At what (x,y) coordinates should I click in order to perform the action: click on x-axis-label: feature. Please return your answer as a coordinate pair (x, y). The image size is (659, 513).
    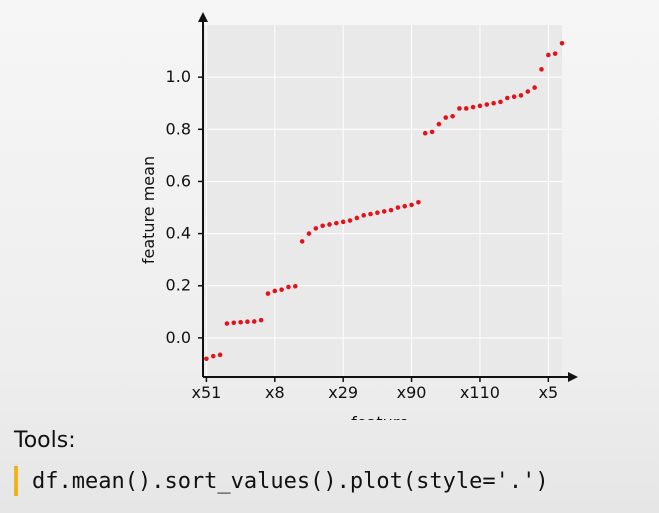
    Looking at the image, I should click on (380, 416).